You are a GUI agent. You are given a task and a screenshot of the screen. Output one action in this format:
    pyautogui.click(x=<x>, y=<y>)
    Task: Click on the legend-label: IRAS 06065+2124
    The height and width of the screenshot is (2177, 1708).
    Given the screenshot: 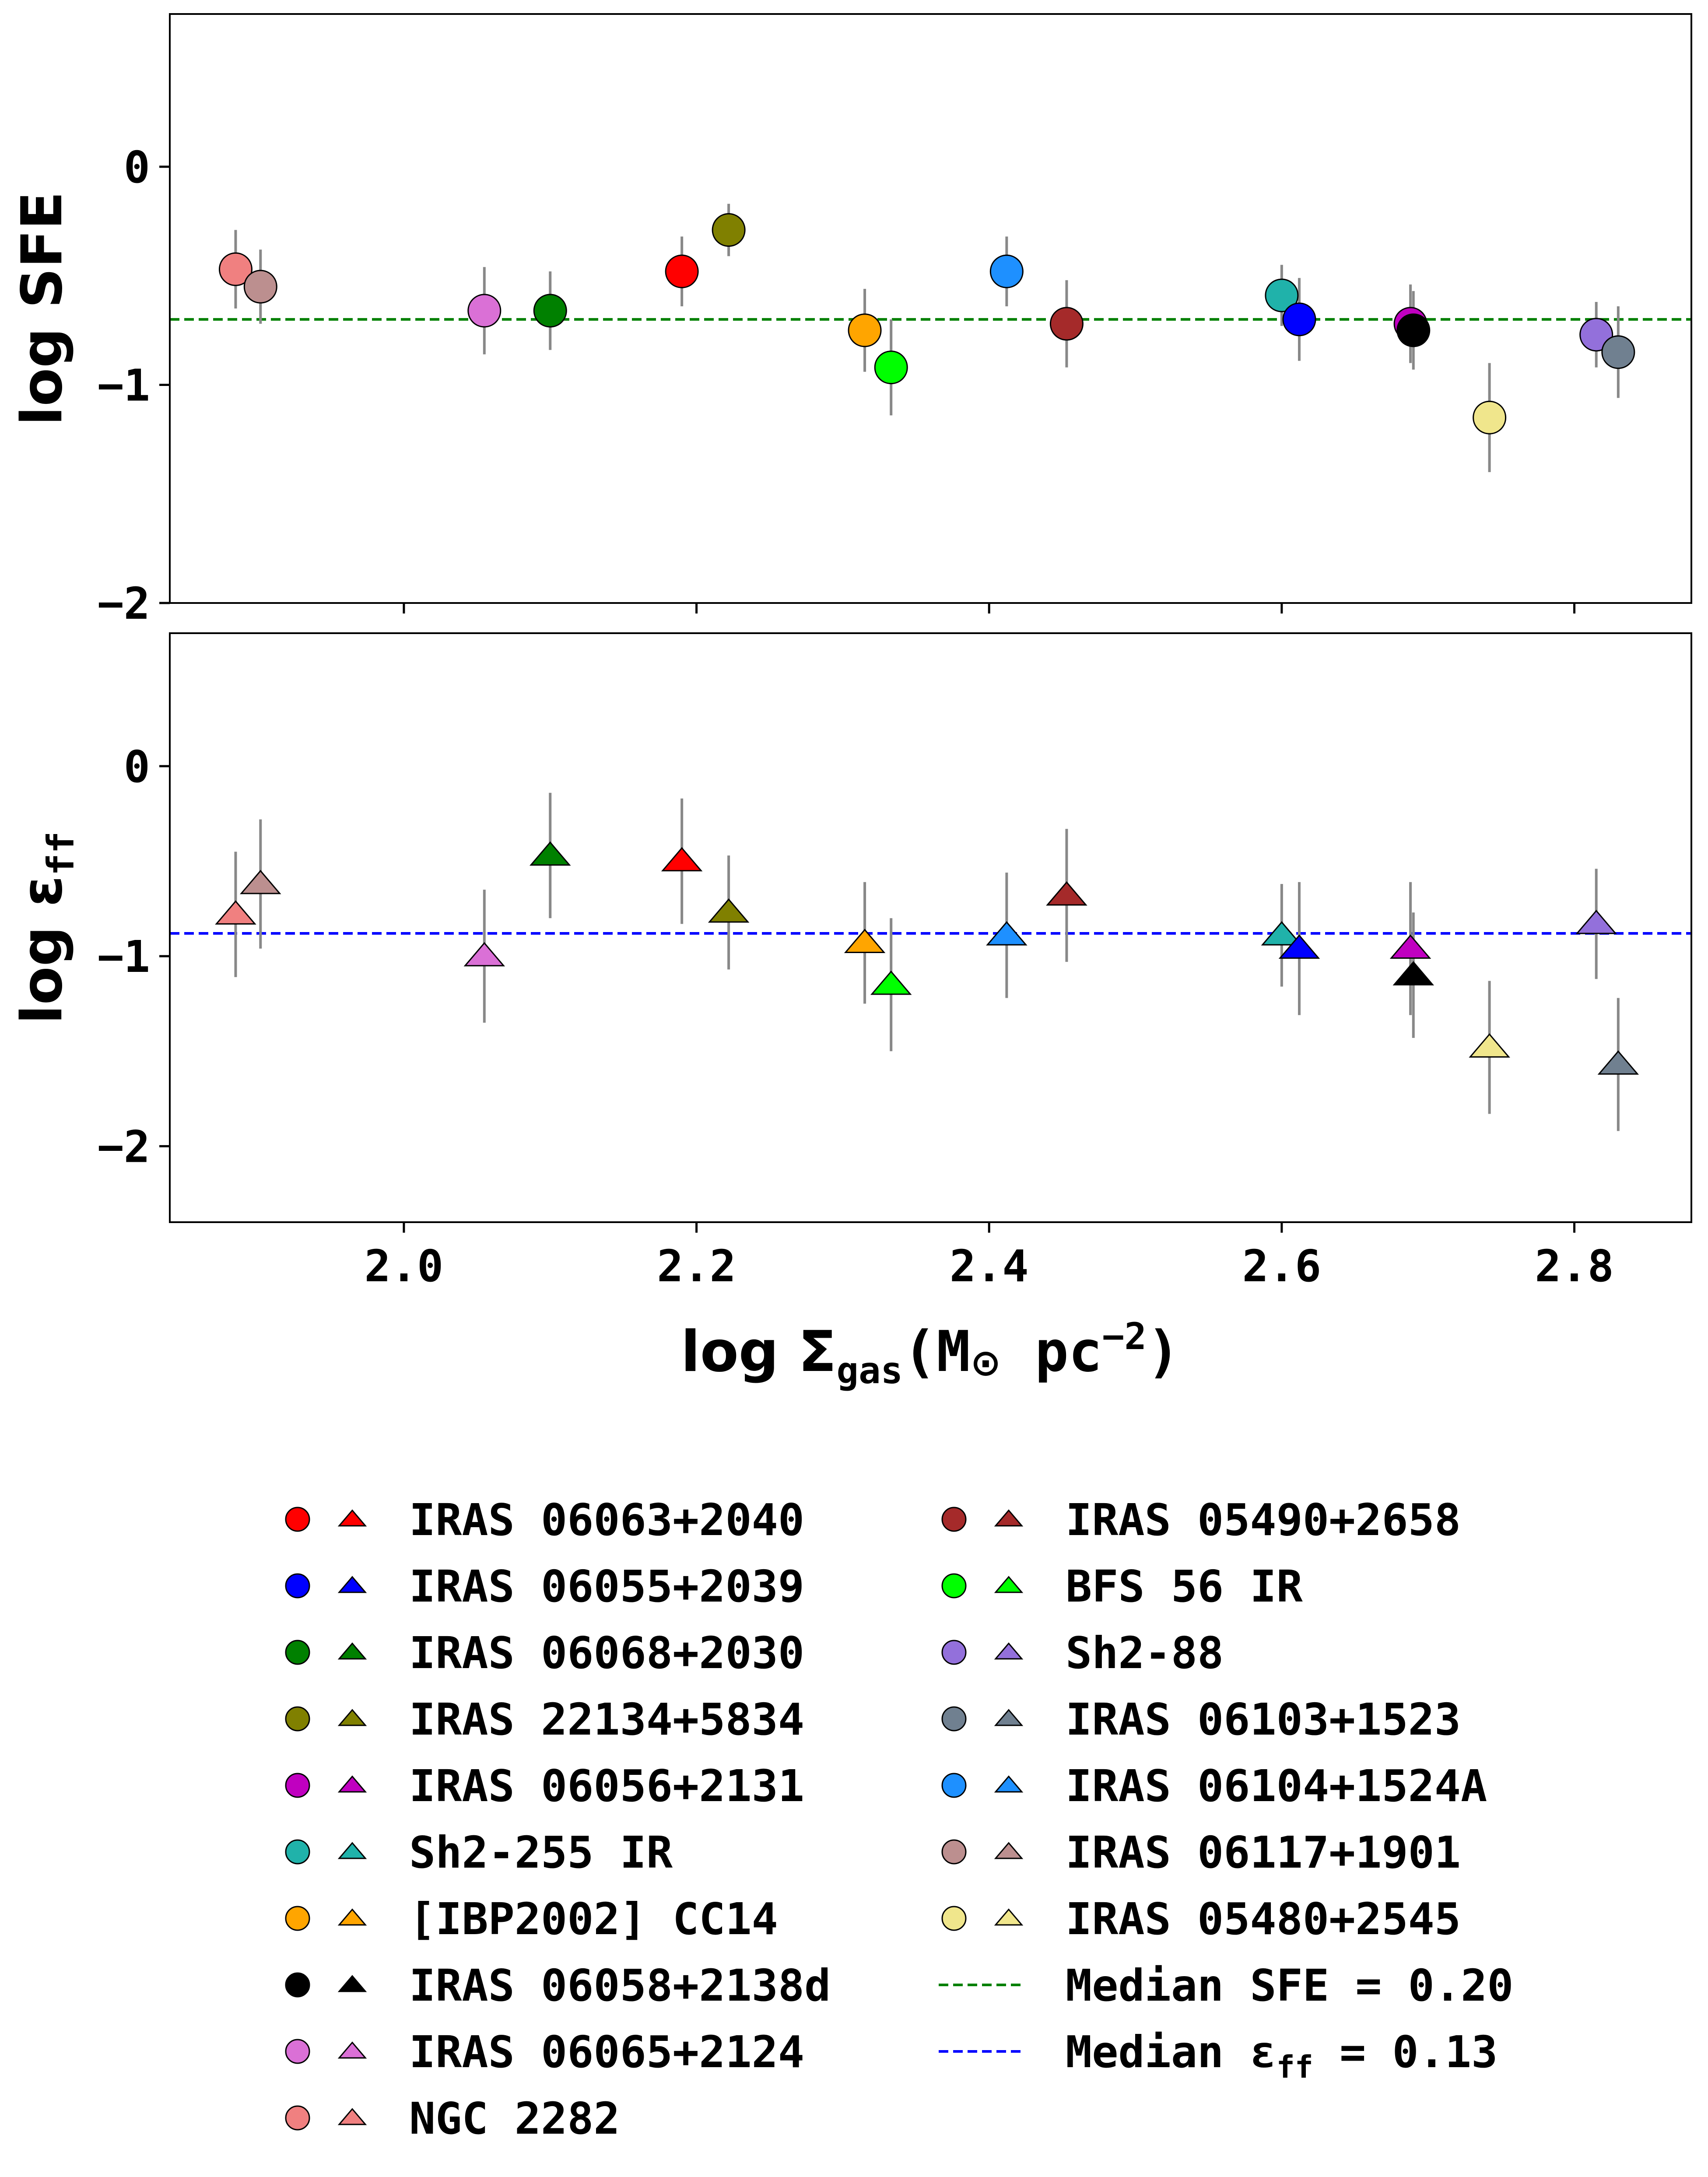 What is the action you would take?
    pyautogui.click(x=606, y=2052)
    